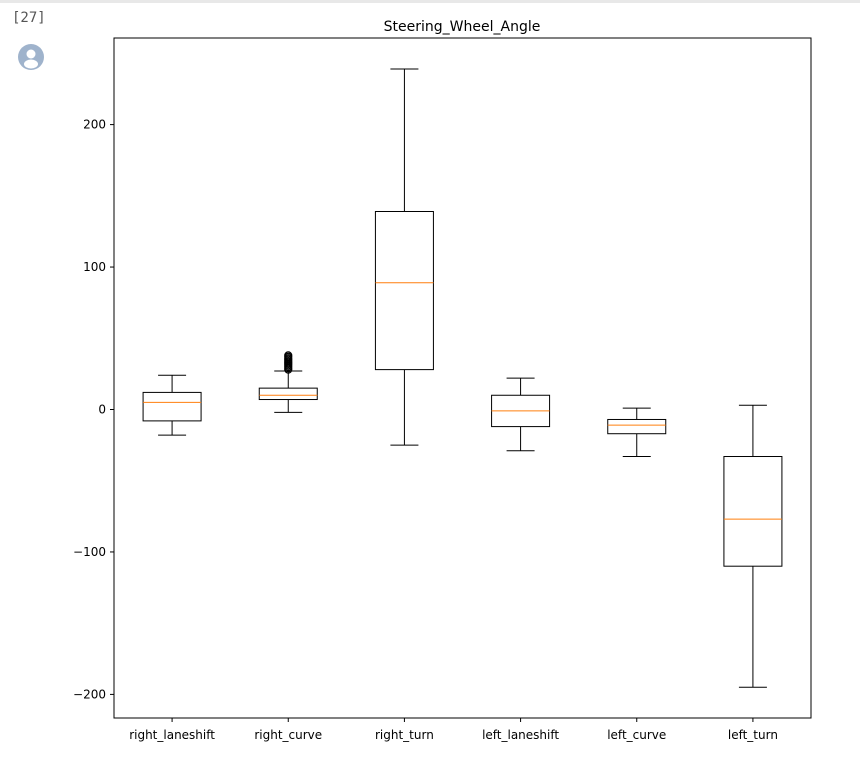  Describe the element at coordinates (31, 57) in the screenshot. I see `user-avatar-icon` at that location.